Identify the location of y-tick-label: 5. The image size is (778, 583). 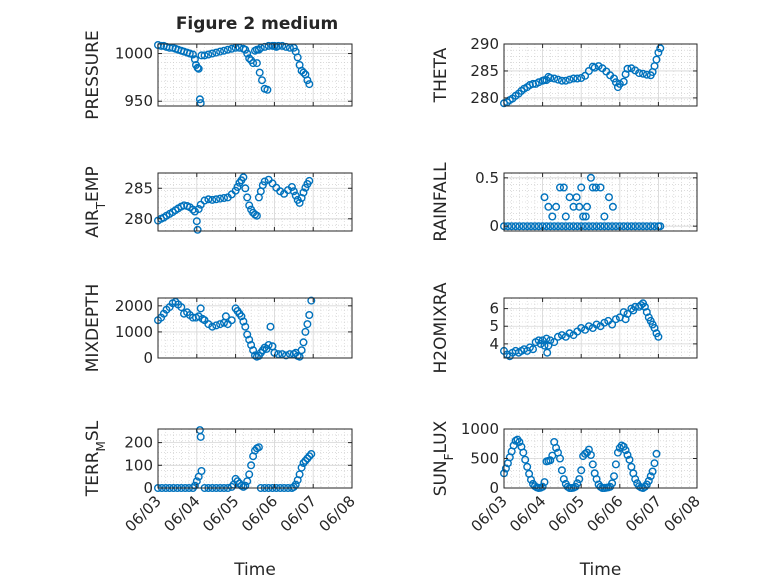
(494, 326).